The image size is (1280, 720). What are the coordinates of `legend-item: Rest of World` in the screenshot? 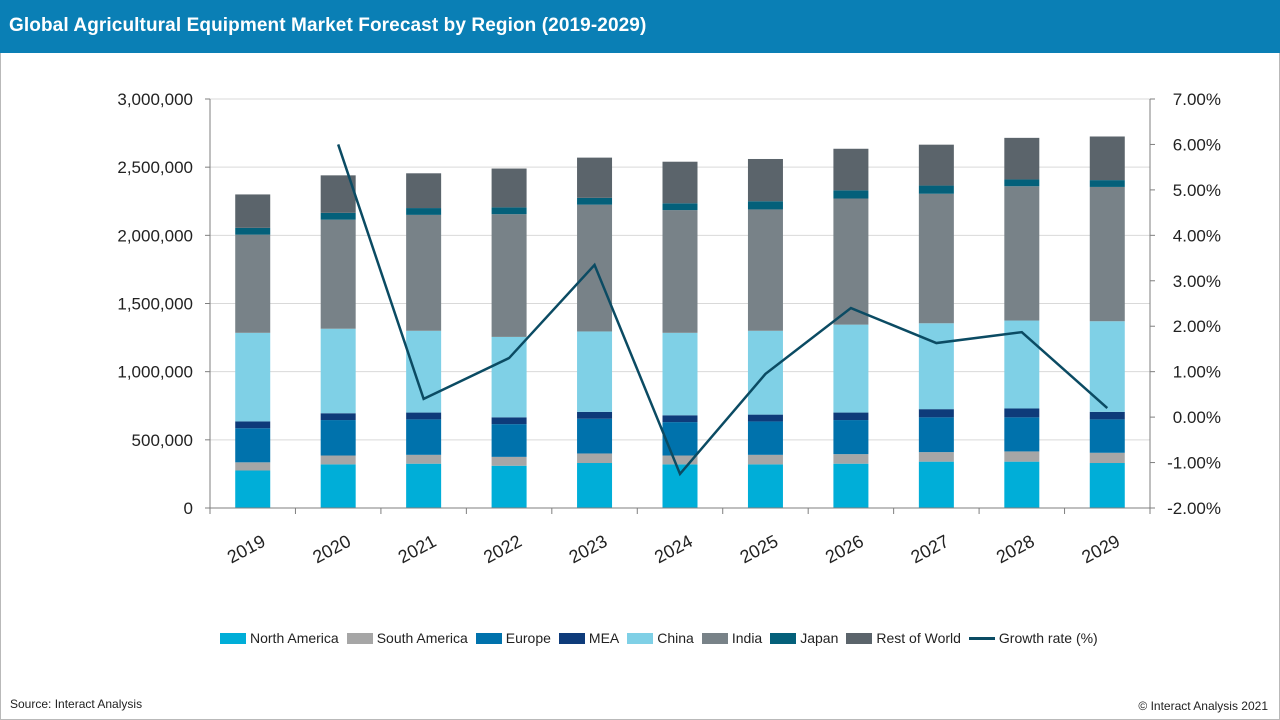 It's located at (903, 638).